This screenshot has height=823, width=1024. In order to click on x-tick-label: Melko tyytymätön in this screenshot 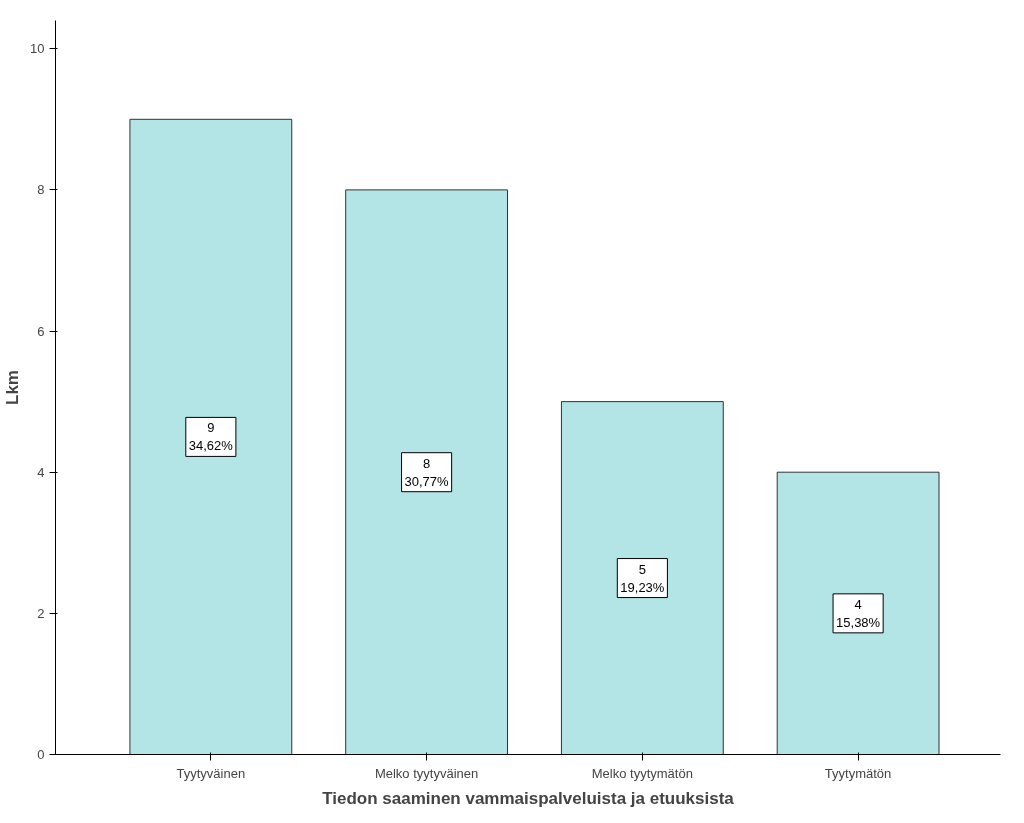, I will do `click(642, 773)`.